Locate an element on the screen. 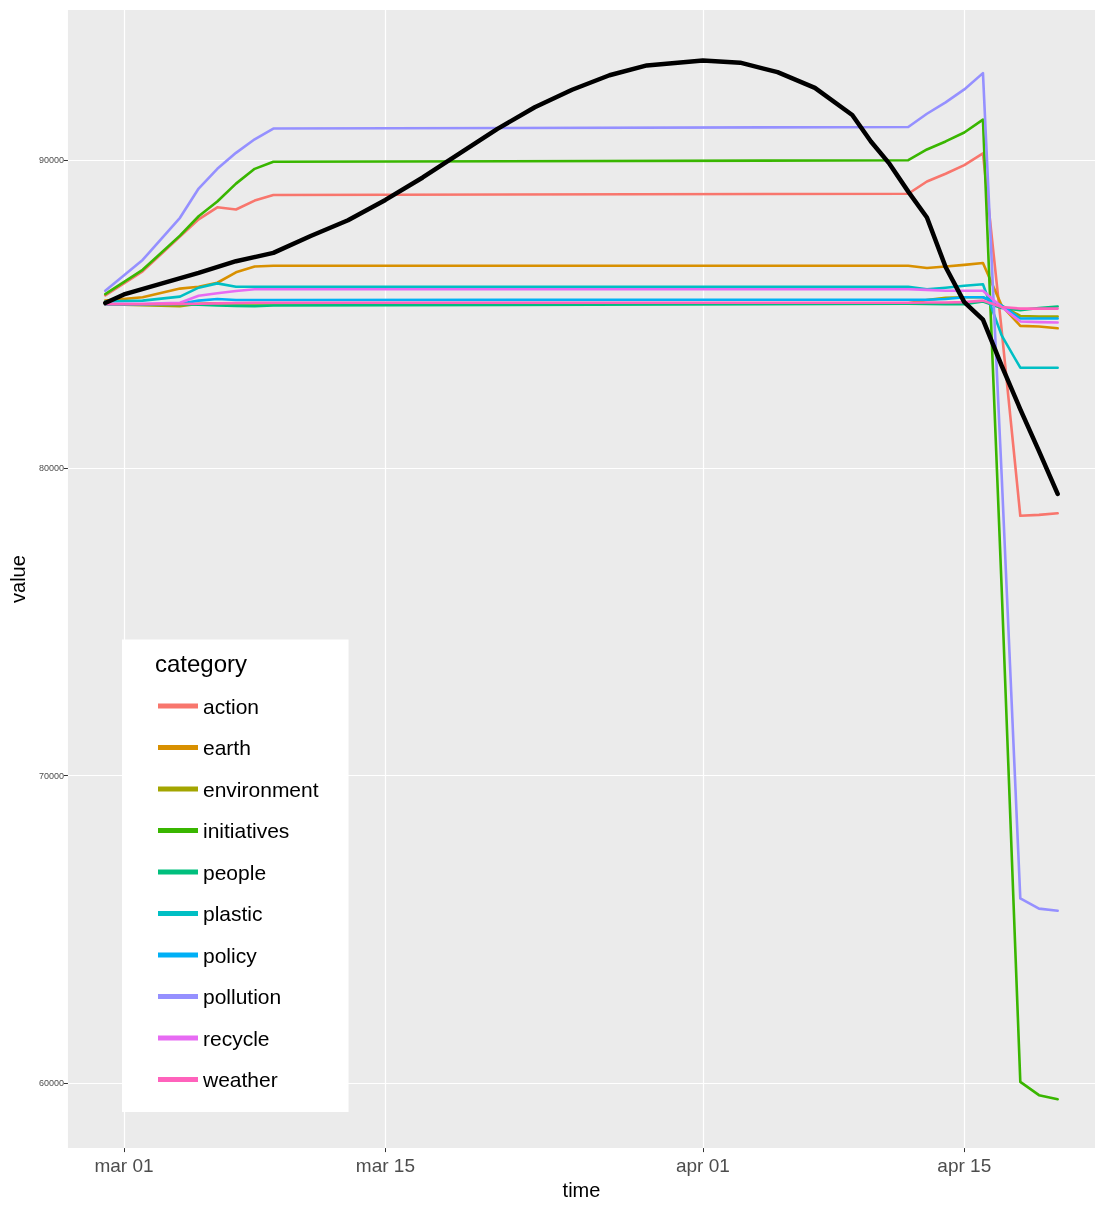 Image resolution: width=1097 pixels, height=1205 pixels. x-tick-label: apr 15 is located at coordinates (964, 1166).